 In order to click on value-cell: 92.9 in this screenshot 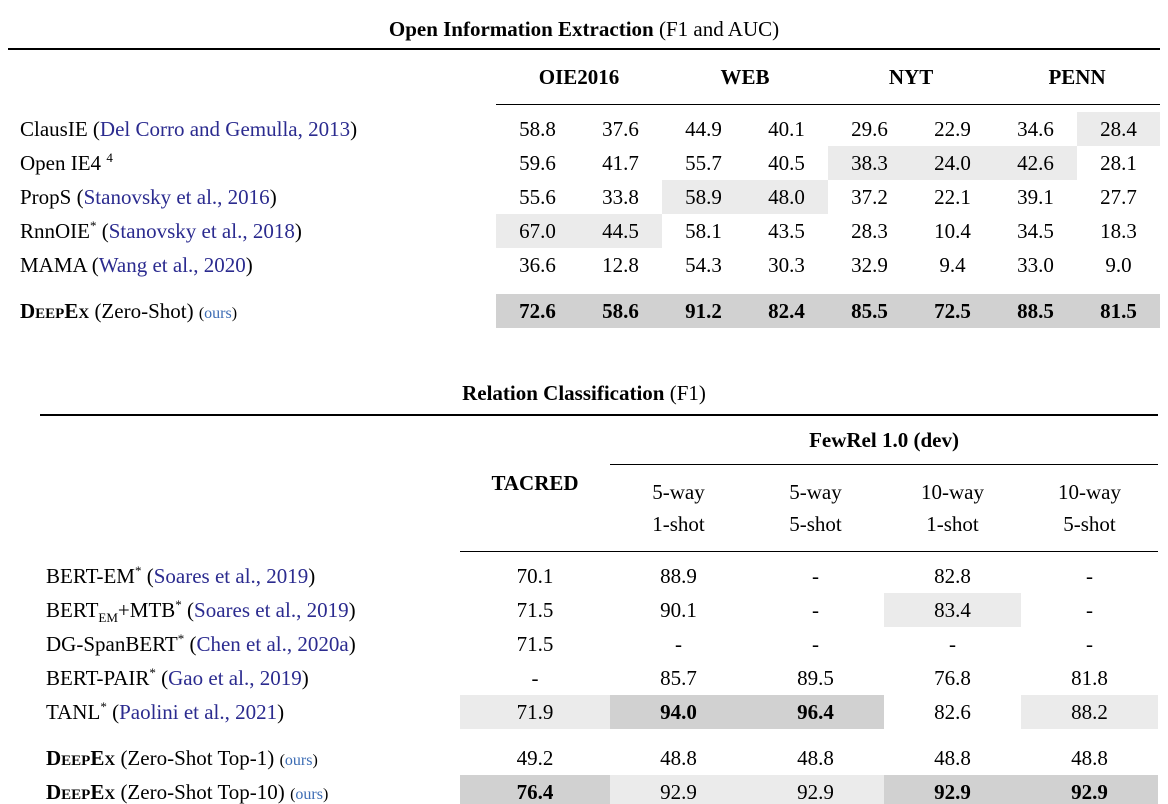, I will do `click(815, 789)`.